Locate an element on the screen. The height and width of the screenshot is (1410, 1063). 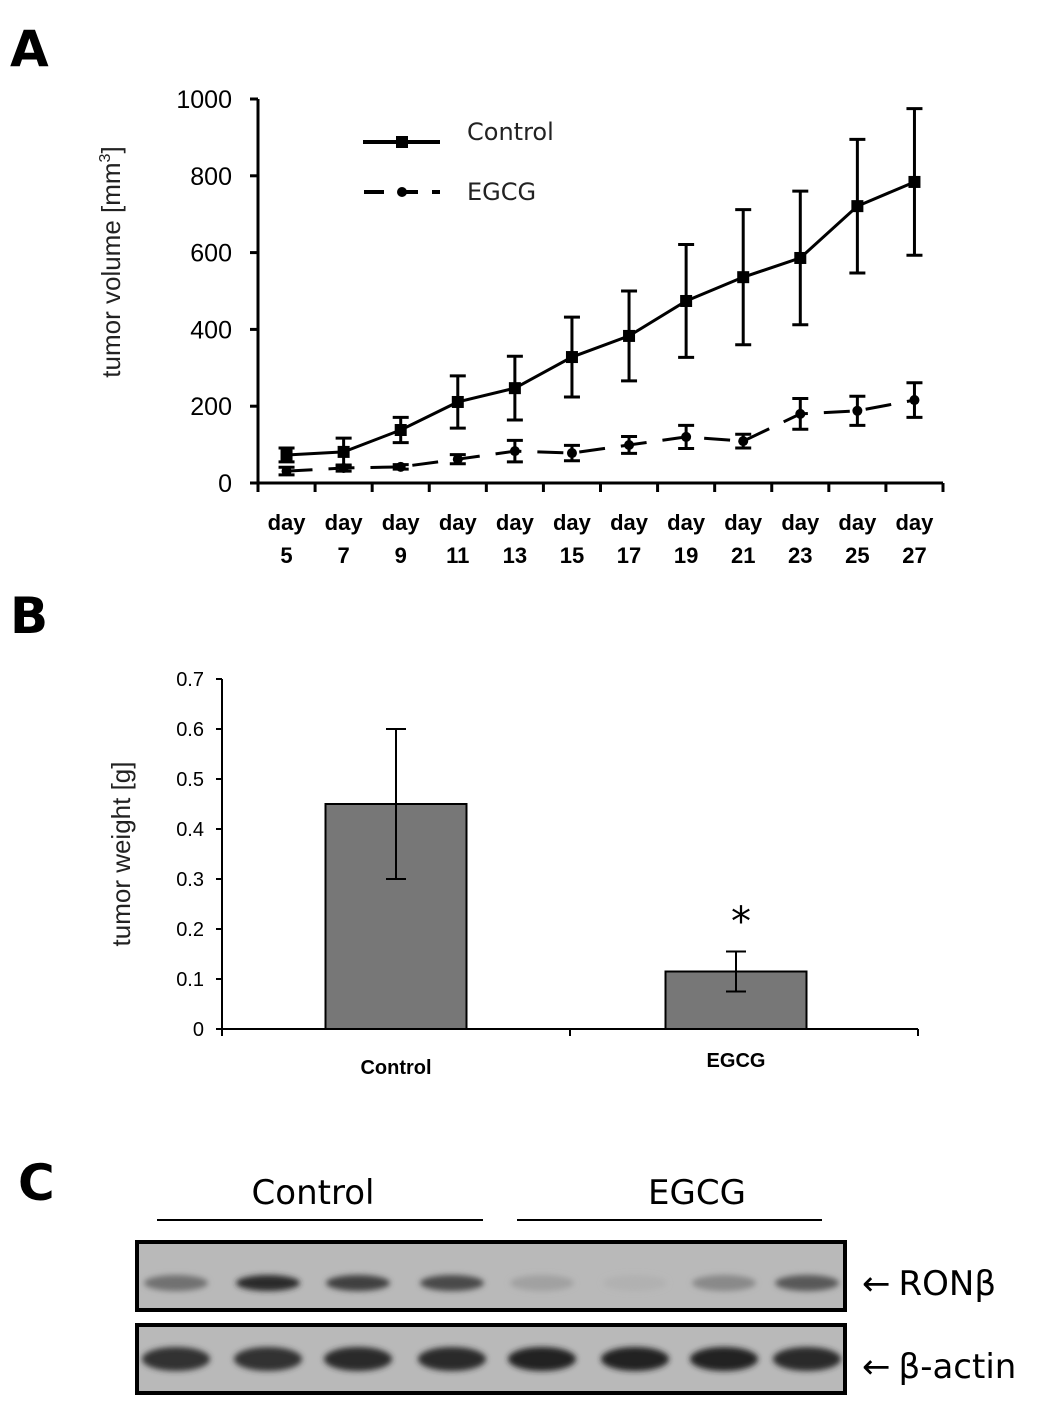
y-tick-label: 600 is located at coordinates (211, 254).